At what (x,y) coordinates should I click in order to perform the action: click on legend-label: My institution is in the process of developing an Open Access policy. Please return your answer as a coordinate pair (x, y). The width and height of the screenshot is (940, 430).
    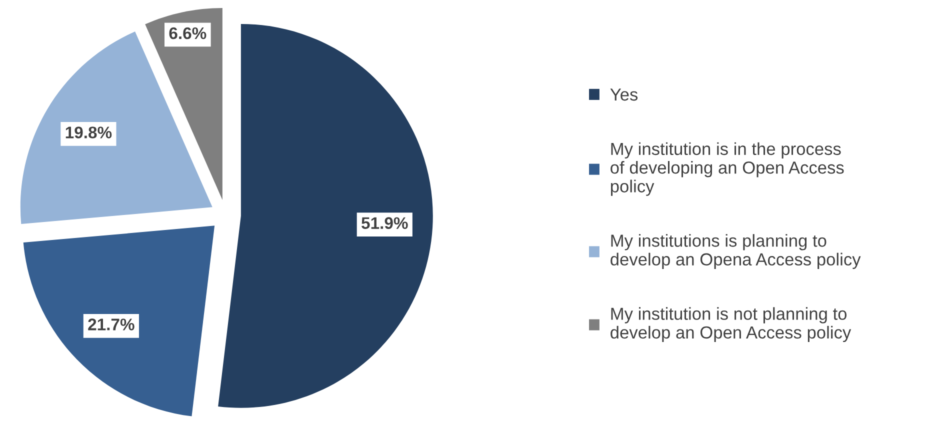
    Looking at the image, I should click on (727, 169).